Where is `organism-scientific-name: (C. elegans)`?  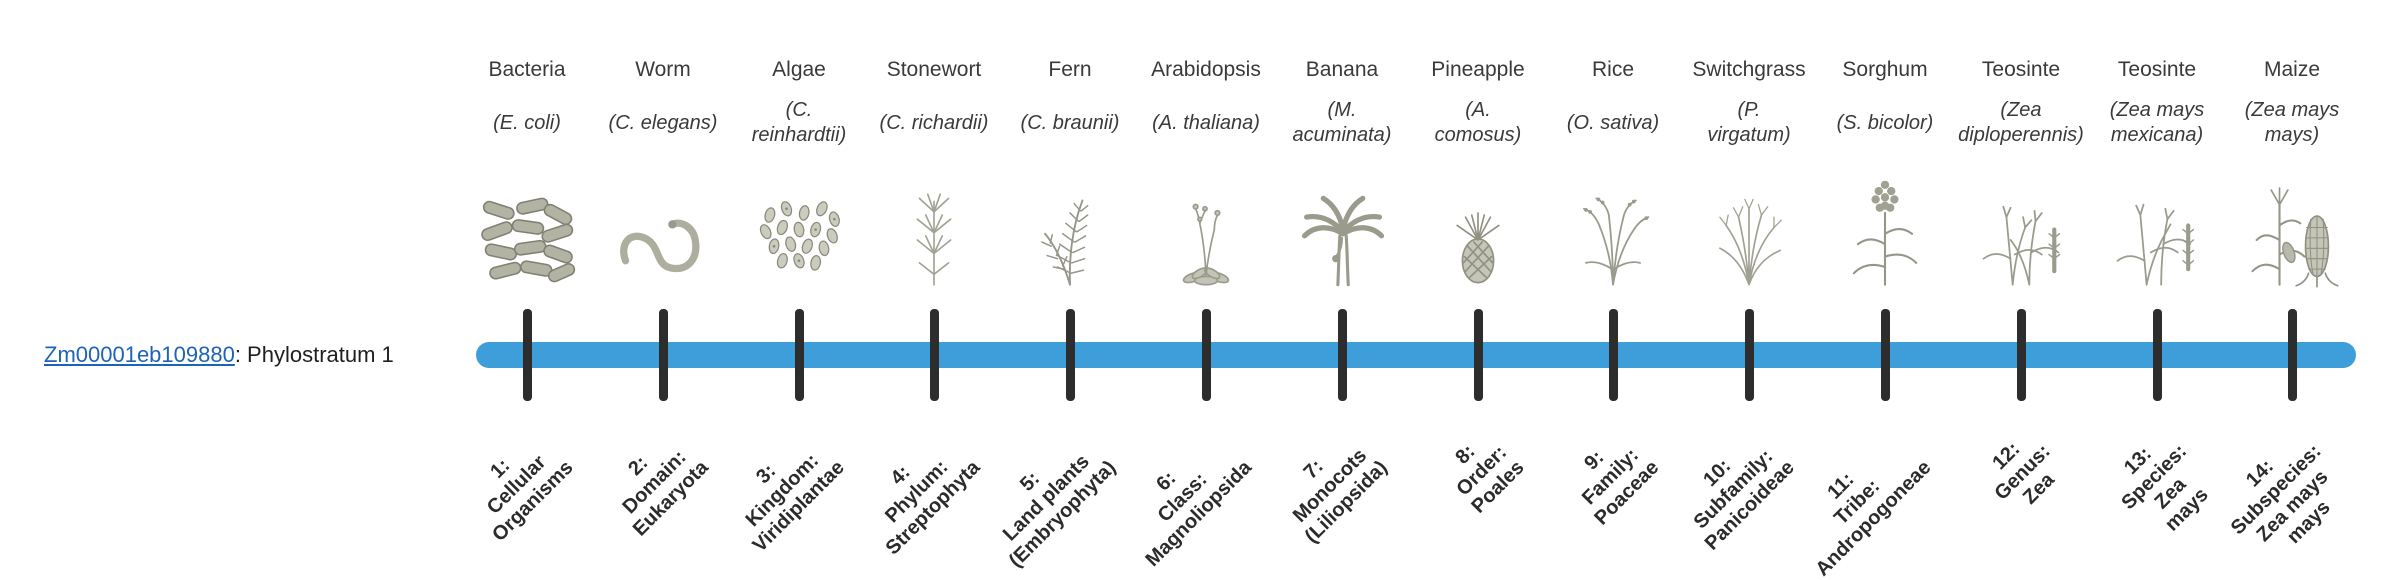 organism-scientific-name: (C. elegans) is located at coordinates (663, 122).